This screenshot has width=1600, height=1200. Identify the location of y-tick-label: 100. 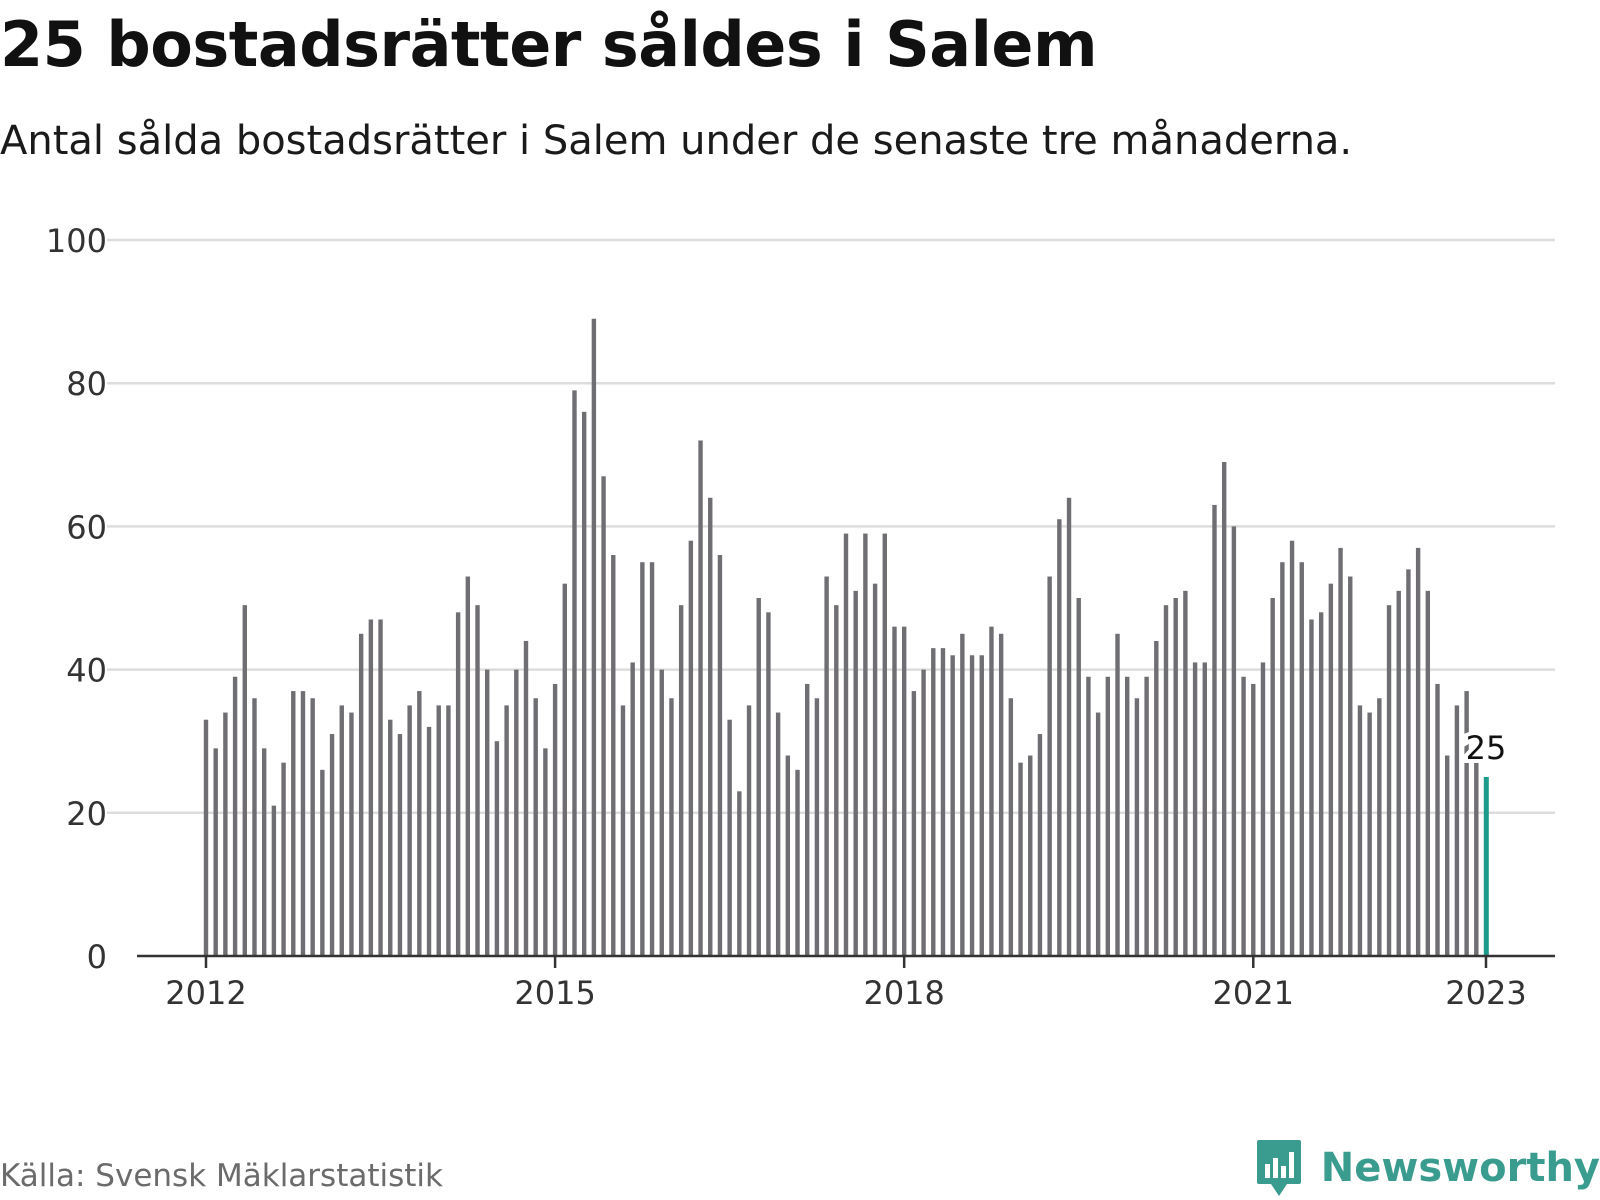
(76, 241).